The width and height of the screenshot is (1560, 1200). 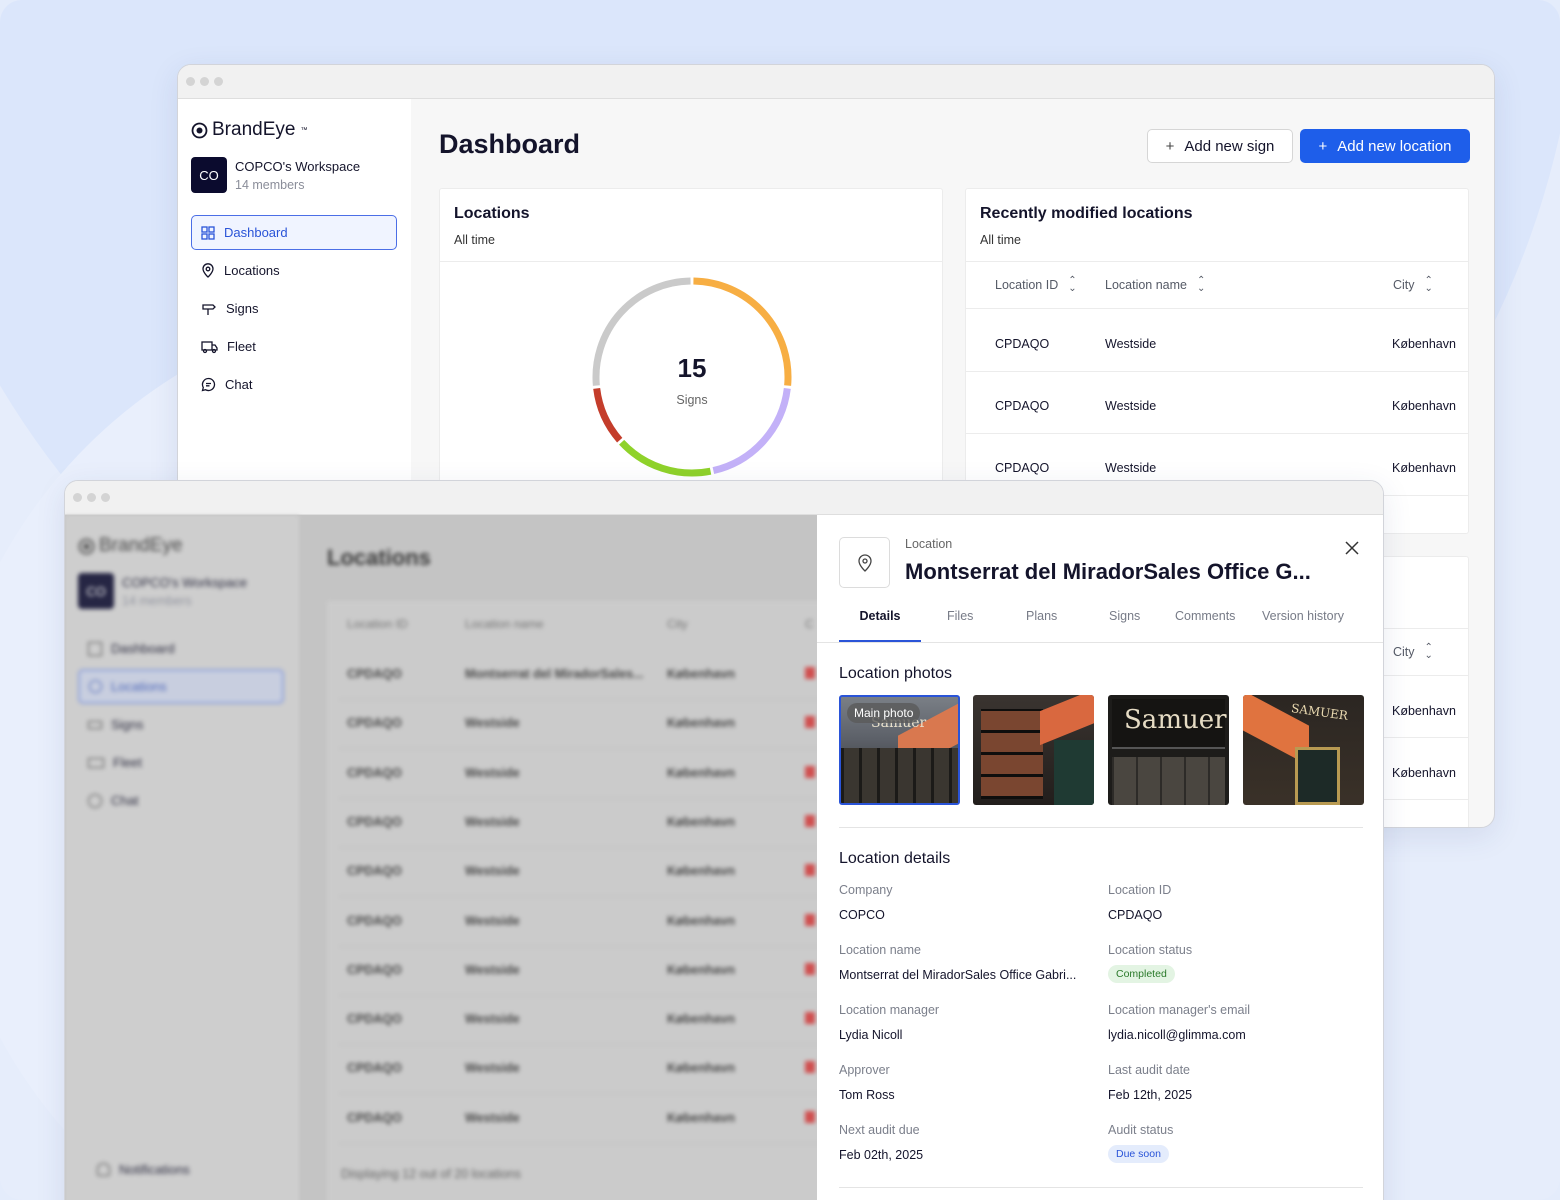 I want to click on brand-logo: BrandEye, so click(x=130, y=546).